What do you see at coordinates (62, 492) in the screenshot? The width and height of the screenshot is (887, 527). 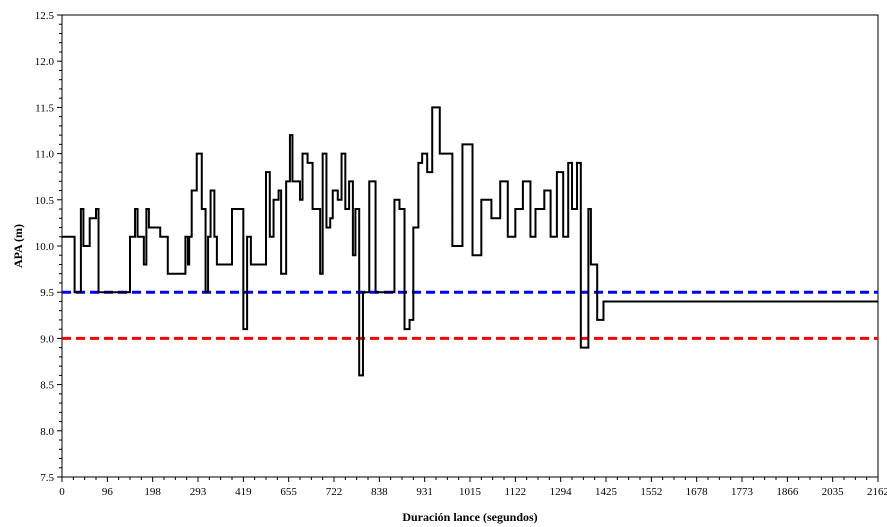 I see `x-tick-label: 0` at bounding box center [62, 492].